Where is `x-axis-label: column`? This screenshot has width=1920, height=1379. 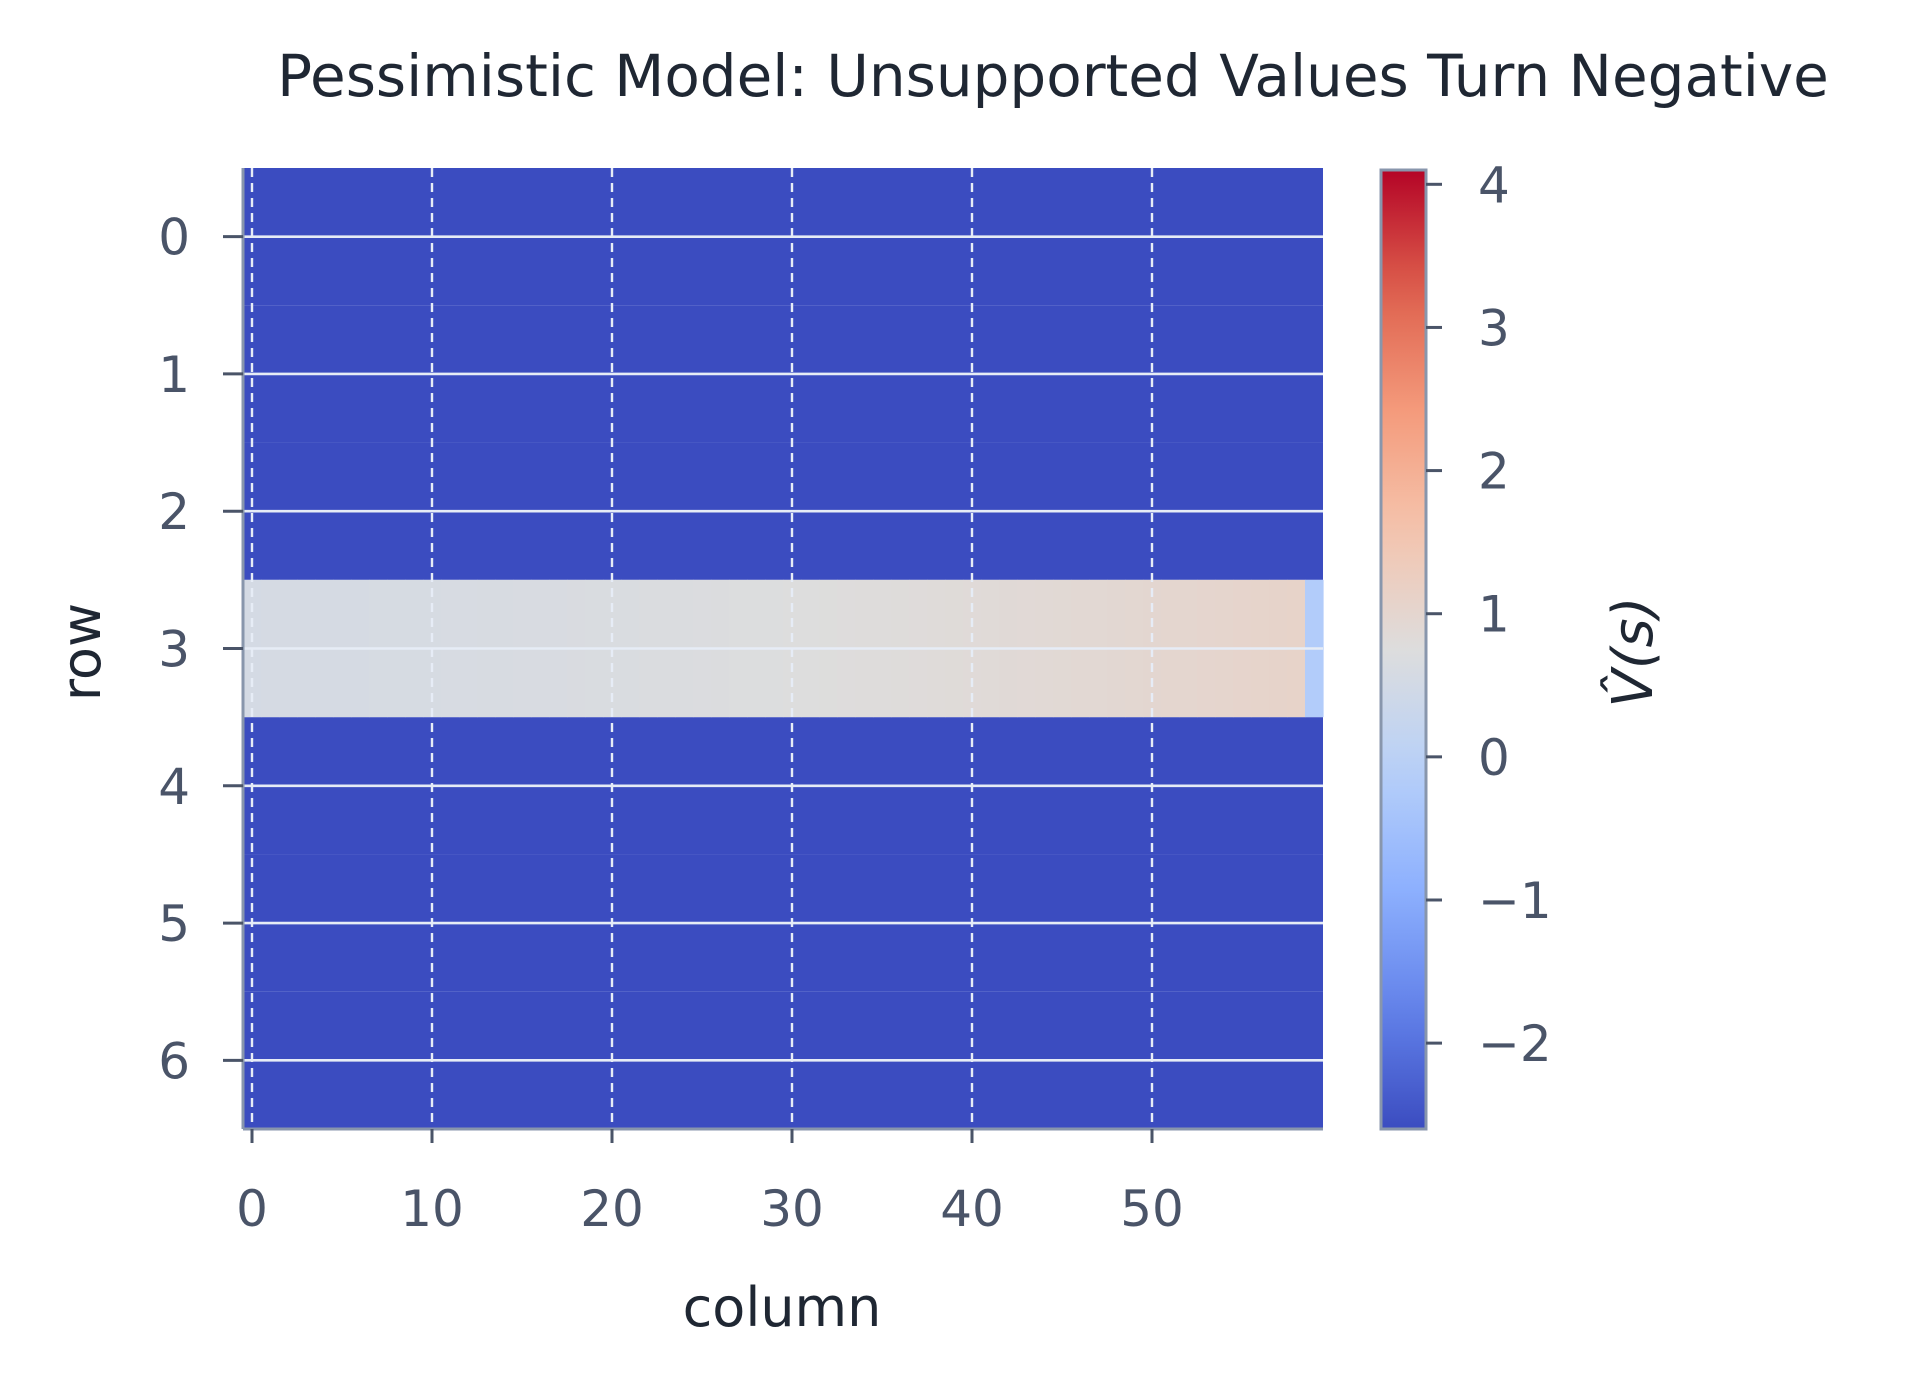 x-axis-label: column is located at coordinates (782, 1307).